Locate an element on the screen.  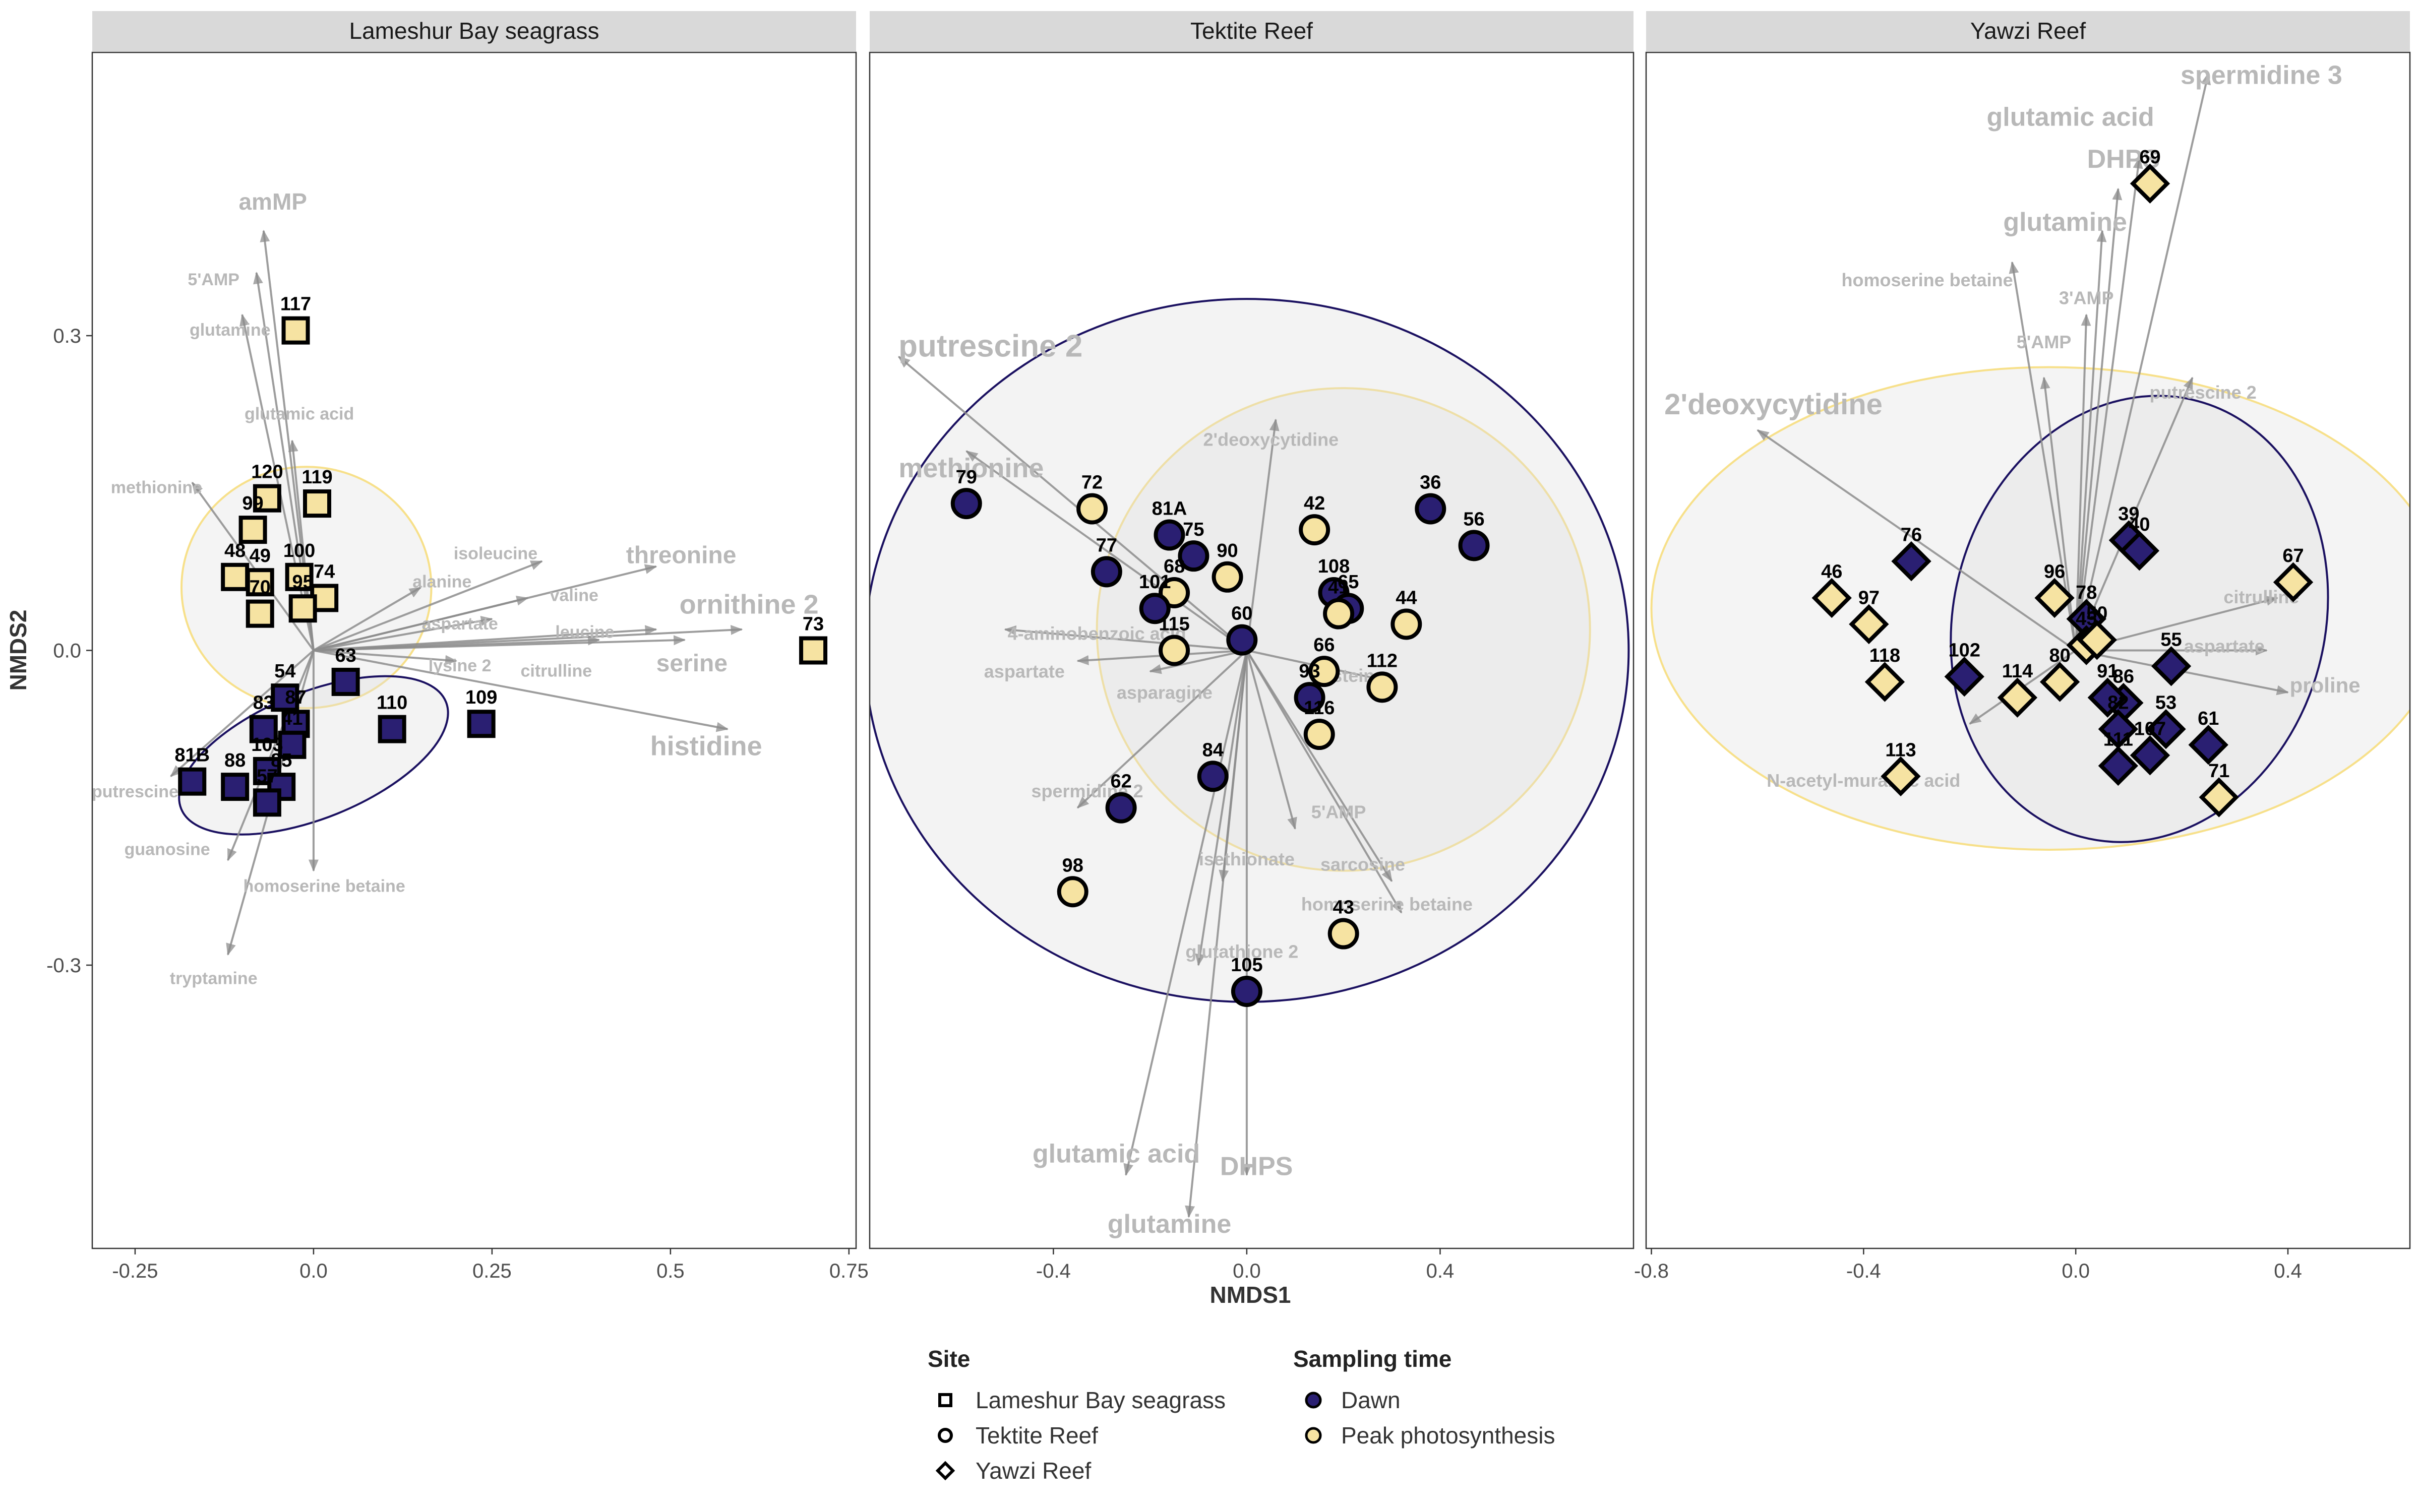
sample-label: 95 is located at coordinates (303, 582).